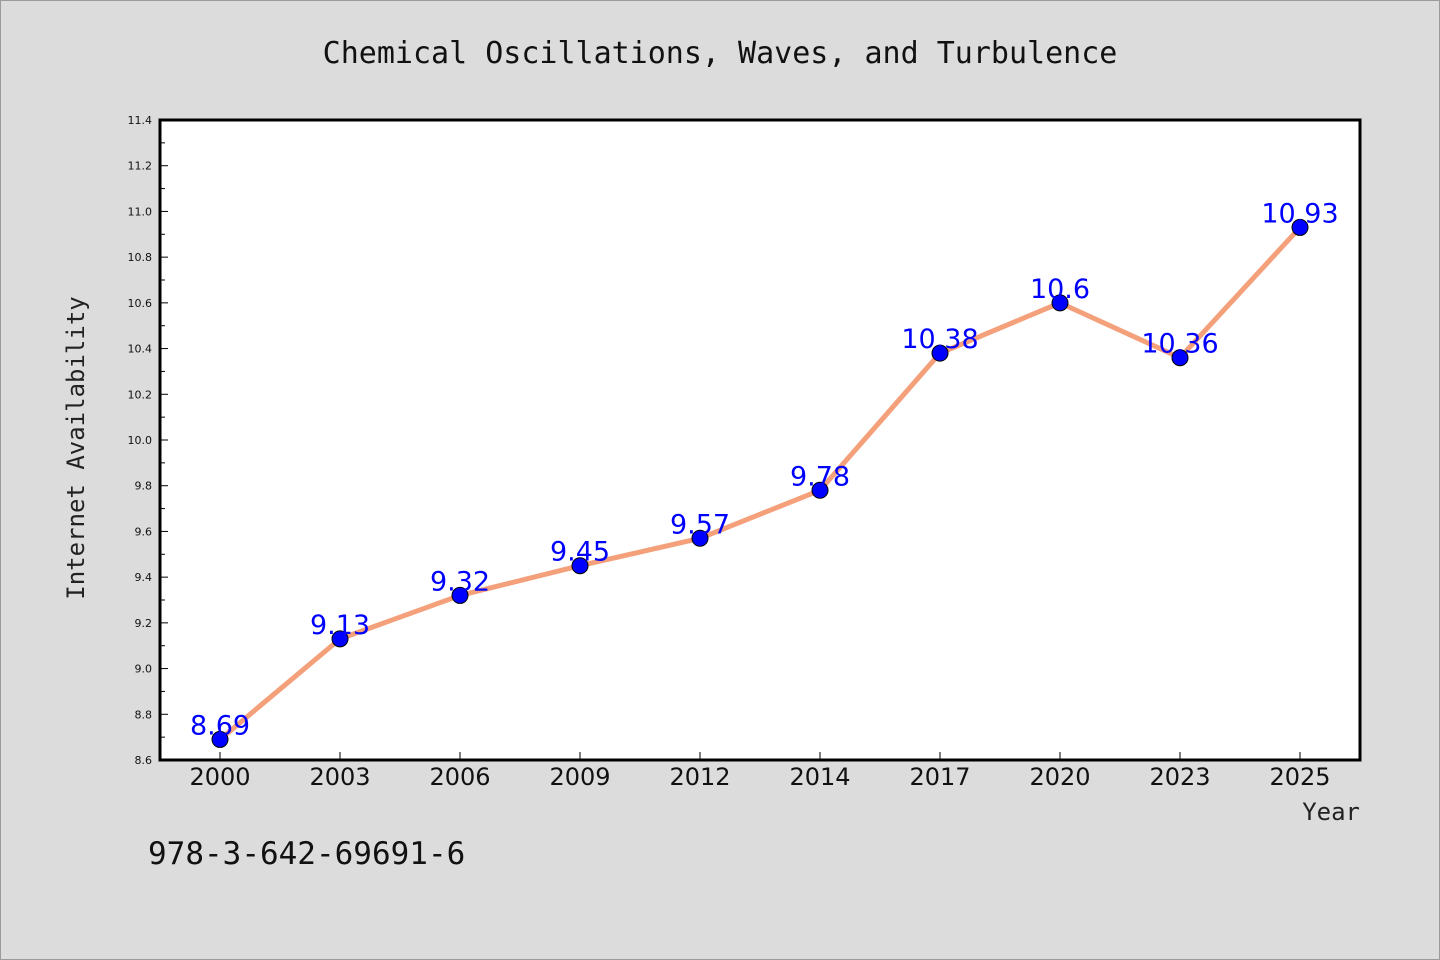  What do you see at coordinates (699, 777) in the screenshot?
I see `x-tick-label: 2012` at bounding box center [699, 777].